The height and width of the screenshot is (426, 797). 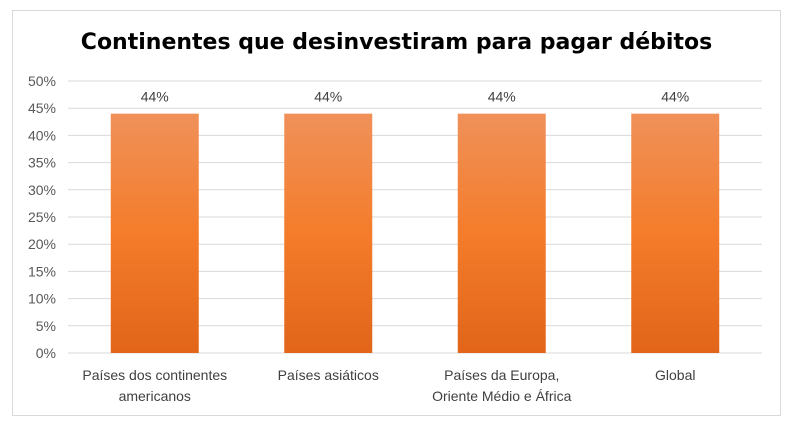 What do you see at coordinates (398, 422) in the screenshot?
I see `cropped-caption-strip` at bounding box center [398, 422].